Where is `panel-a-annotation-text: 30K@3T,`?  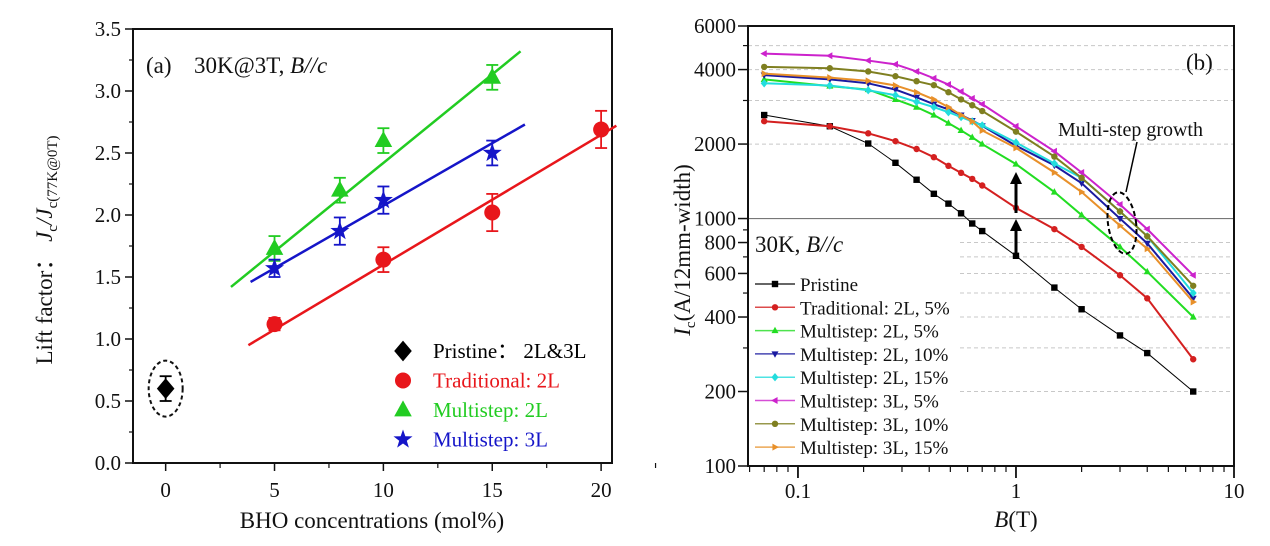
panel-a-annotation-text: 30K@3T, is located at coordinates (242, 65).